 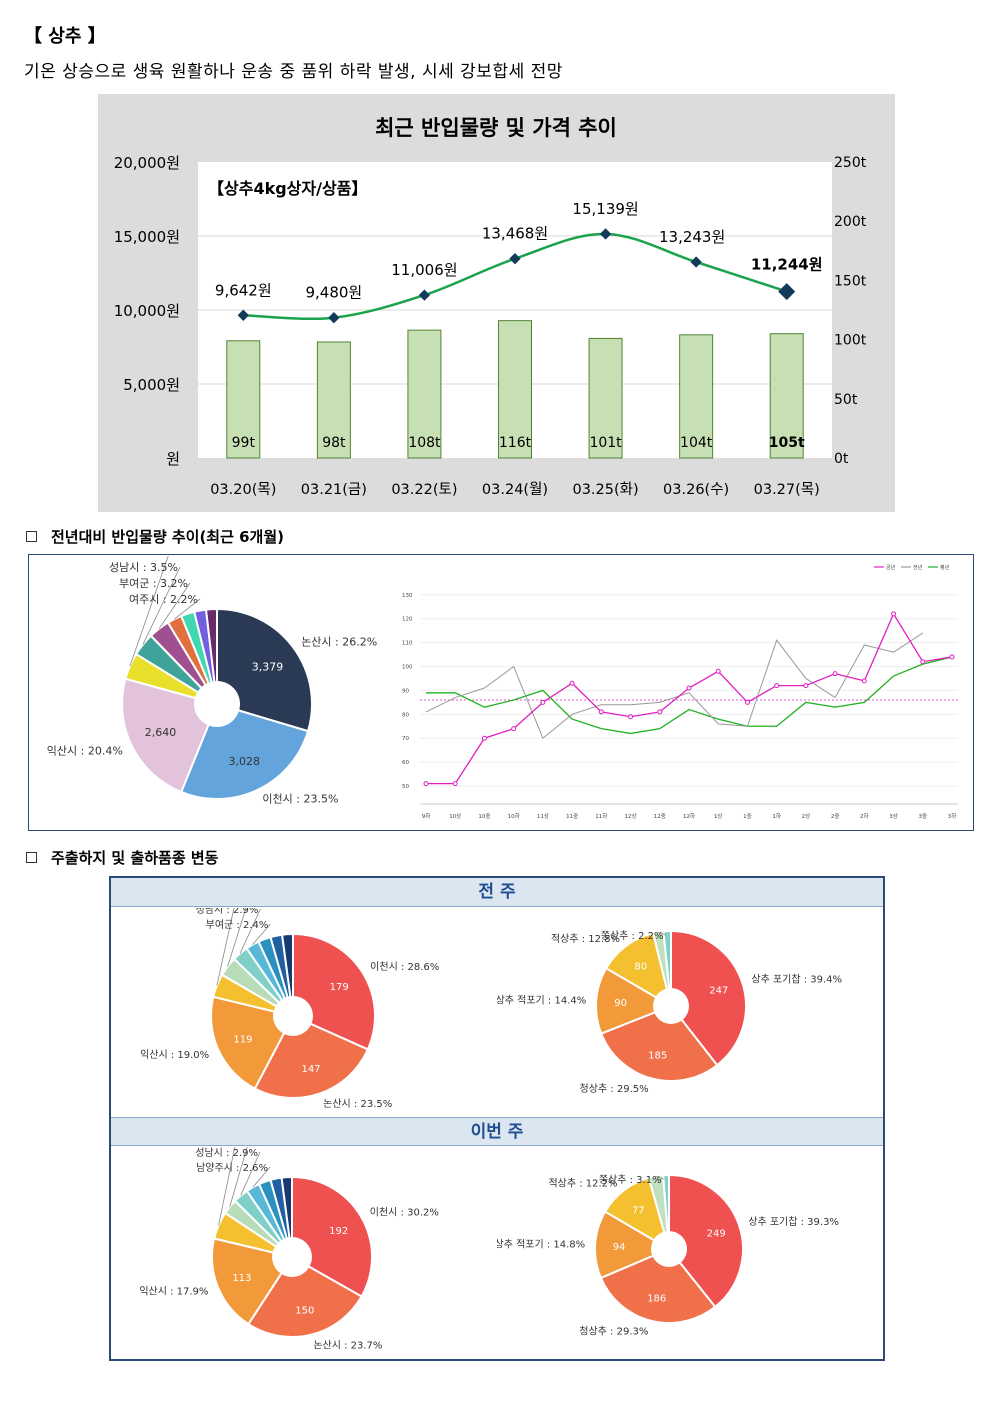 I want to click on x-axis-tick: 11하, so click(x=601, y=816).